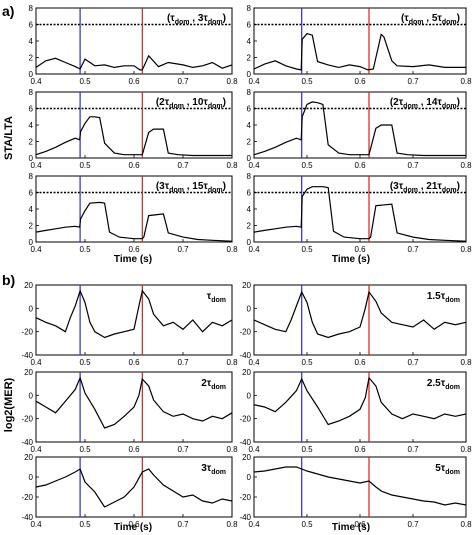  Describe the element at coordinates (351, 259) in the screenshot. I see `section-a-xlabel-right: Time (s)` at that location.